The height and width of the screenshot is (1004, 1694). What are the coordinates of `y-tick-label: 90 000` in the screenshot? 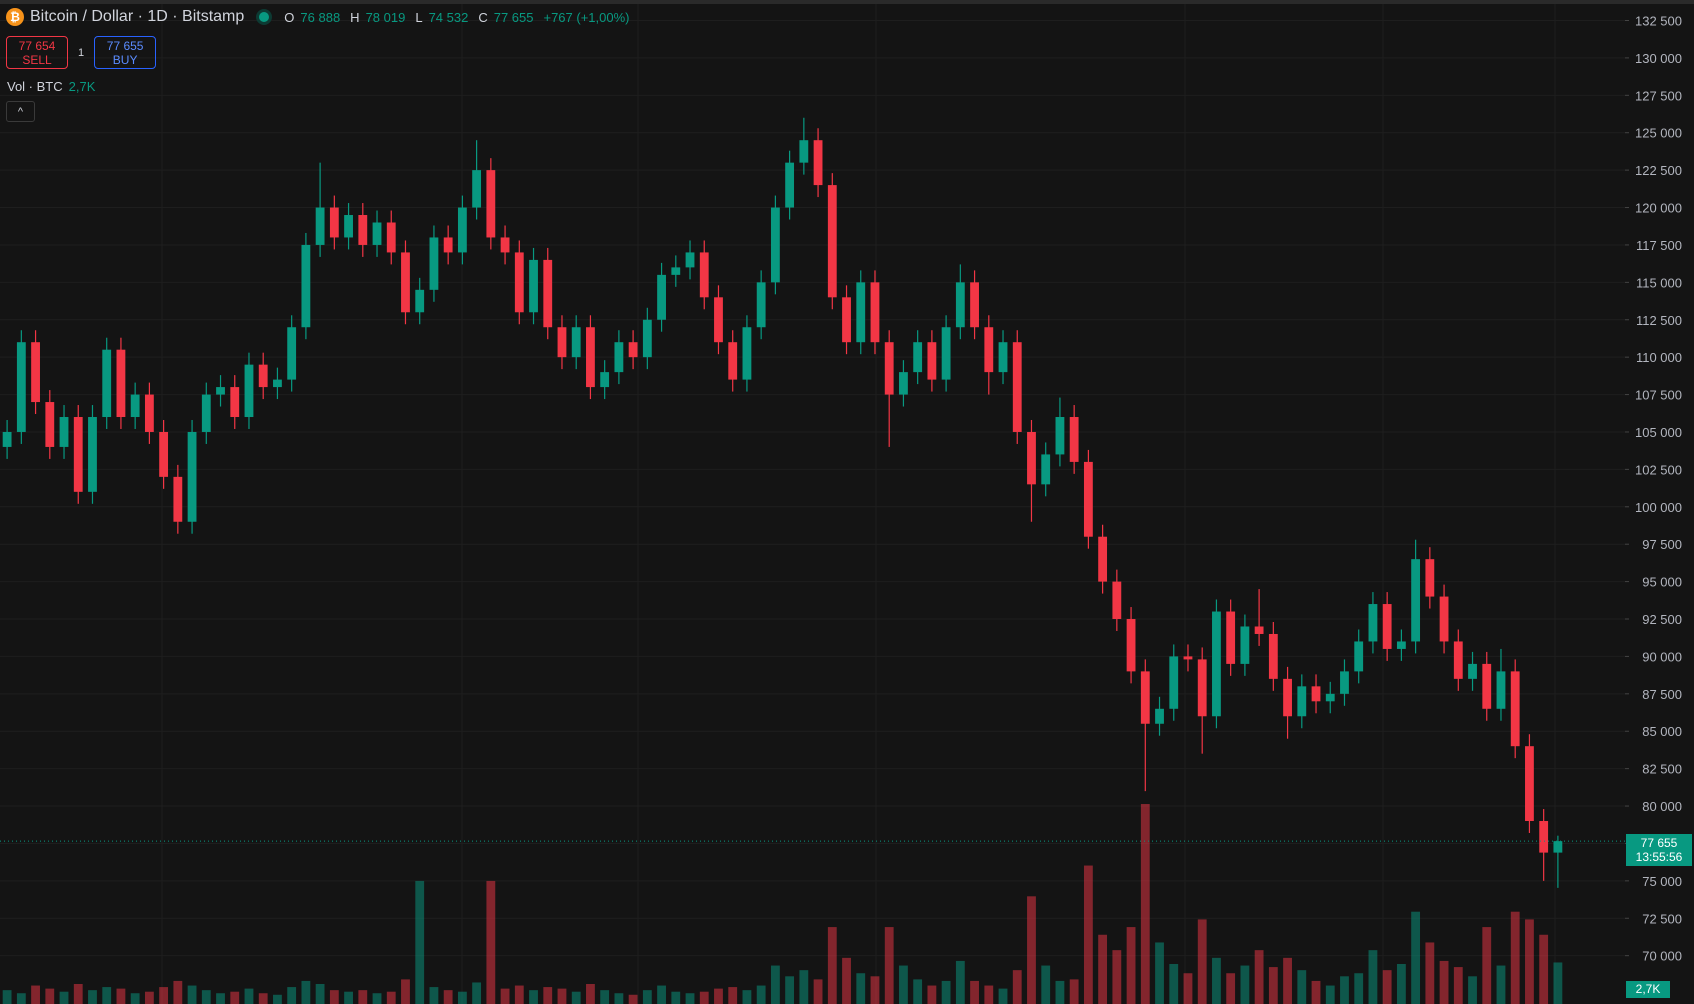 It's located at (1662, 656).